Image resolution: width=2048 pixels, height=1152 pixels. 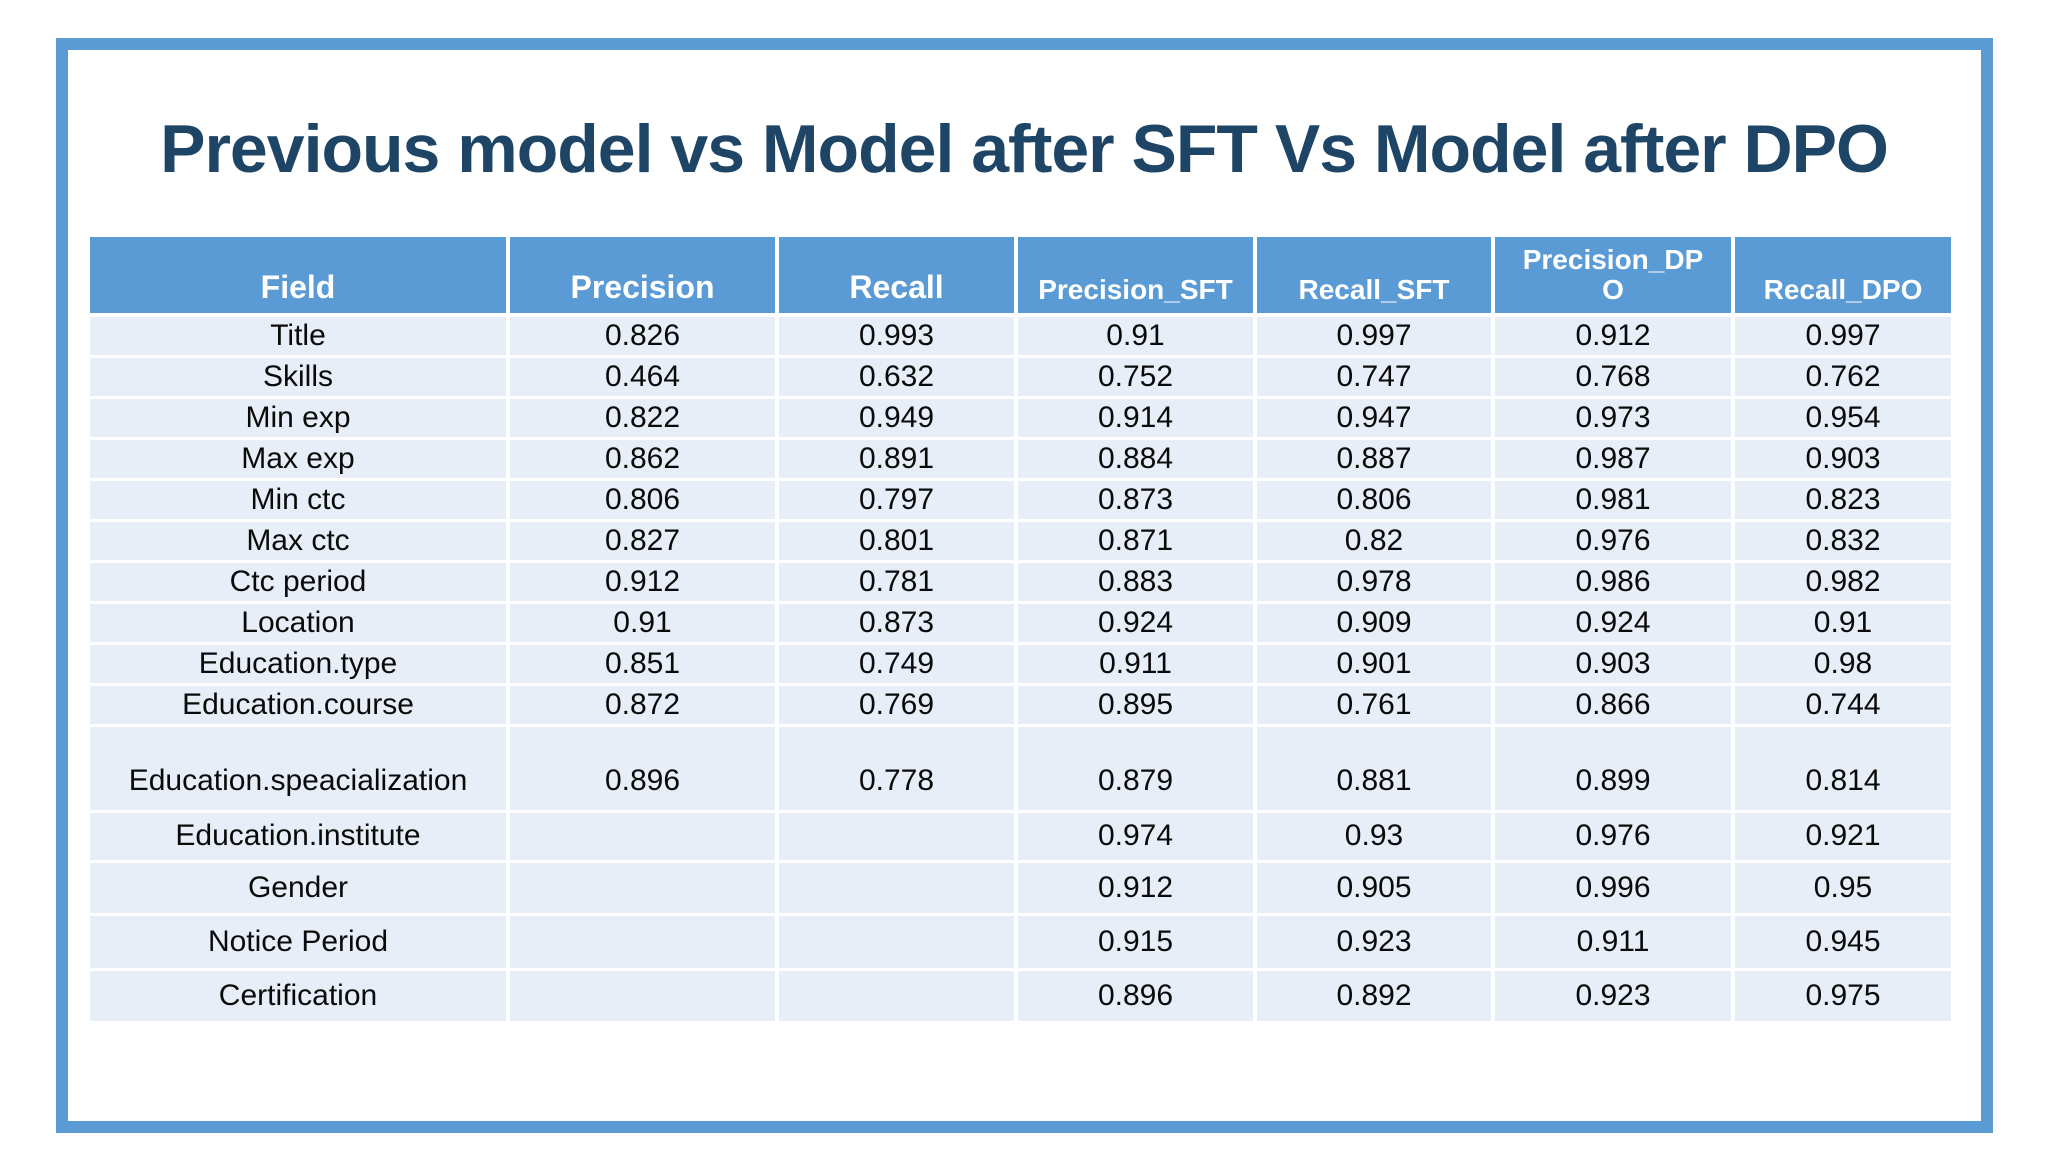 I want to click on value-cell: 0.744, so click(x=1844, y=705).